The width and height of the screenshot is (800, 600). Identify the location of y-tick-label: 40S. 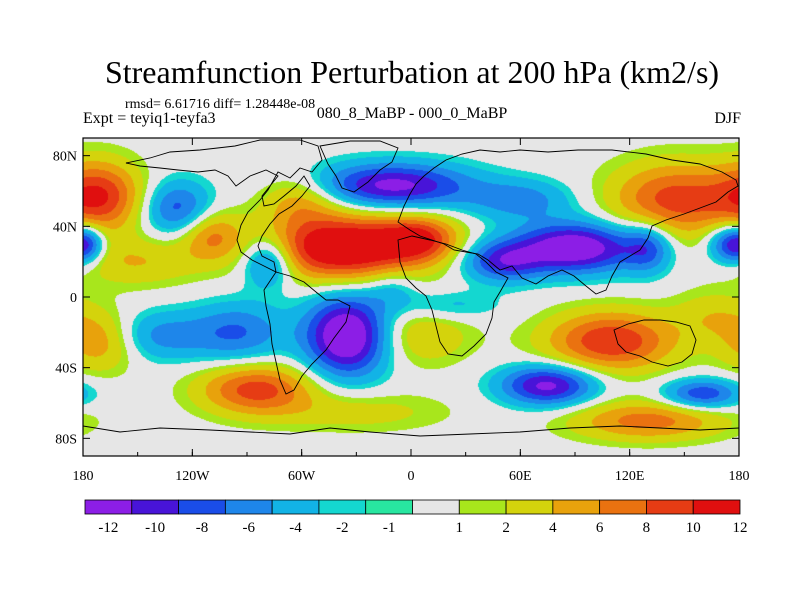
(66, 369).